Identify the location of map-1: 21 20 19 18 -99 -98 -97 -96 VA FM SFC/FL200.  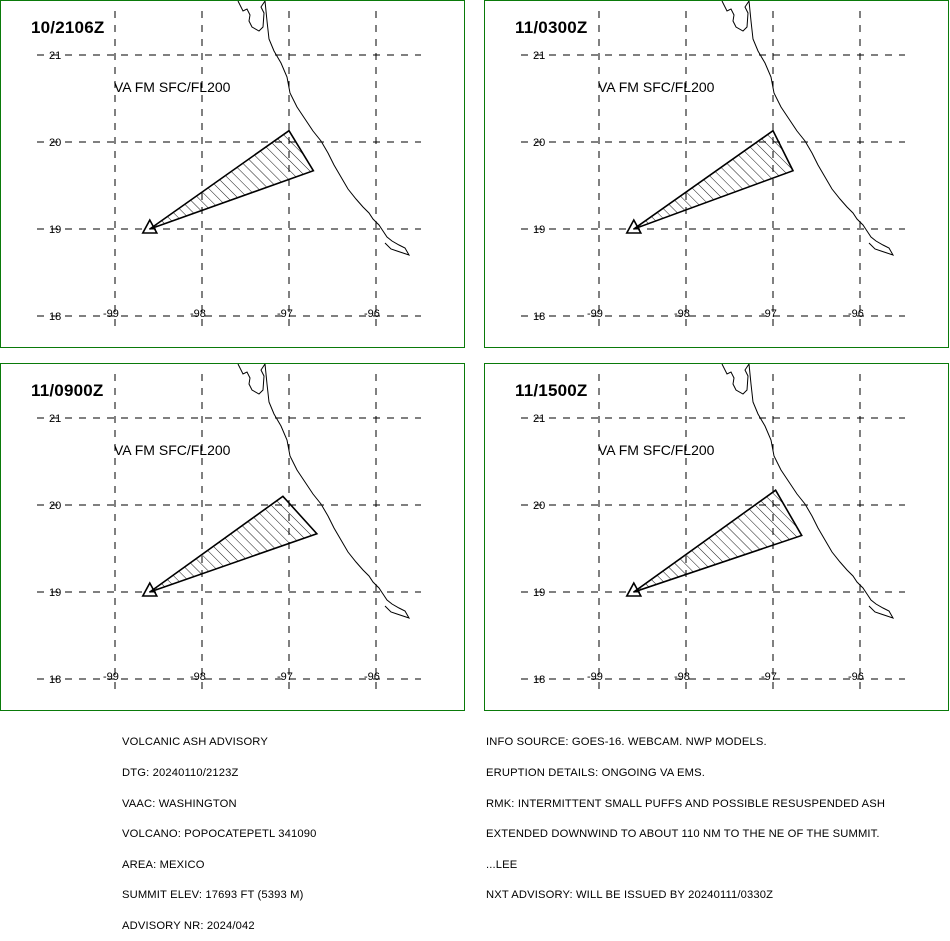
(229, 165).